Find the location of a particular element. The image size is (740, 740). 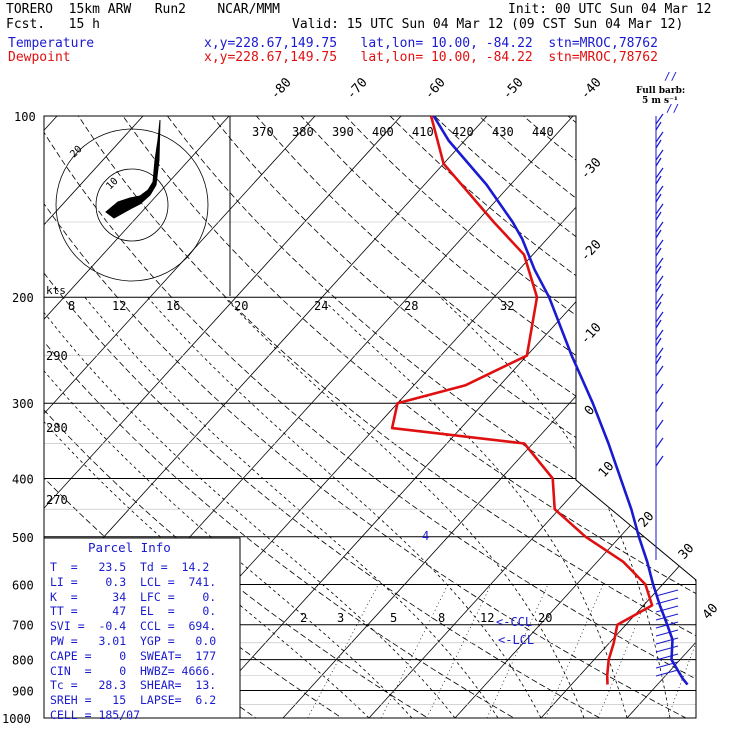

speed-scale-label: 32 is located at coordinates (507, 306).